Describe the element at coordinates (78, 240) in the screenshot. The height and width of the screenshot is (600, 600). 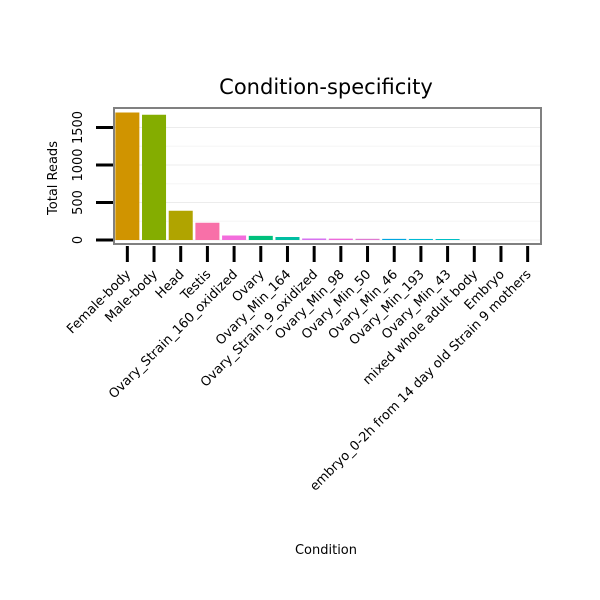
I see `y-tick-label: 0` at that location.